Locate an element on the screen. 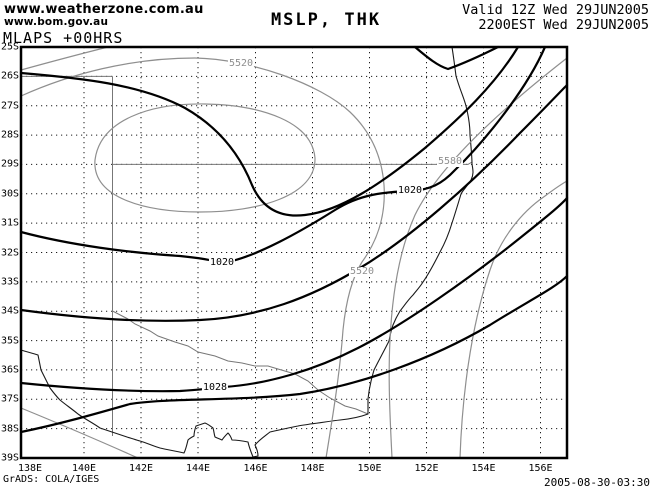 The width and height of the screenshot is (652, 489). valid-time-local: 2200EST Wed 29JUN2005 is located at coordinates (563, 25).